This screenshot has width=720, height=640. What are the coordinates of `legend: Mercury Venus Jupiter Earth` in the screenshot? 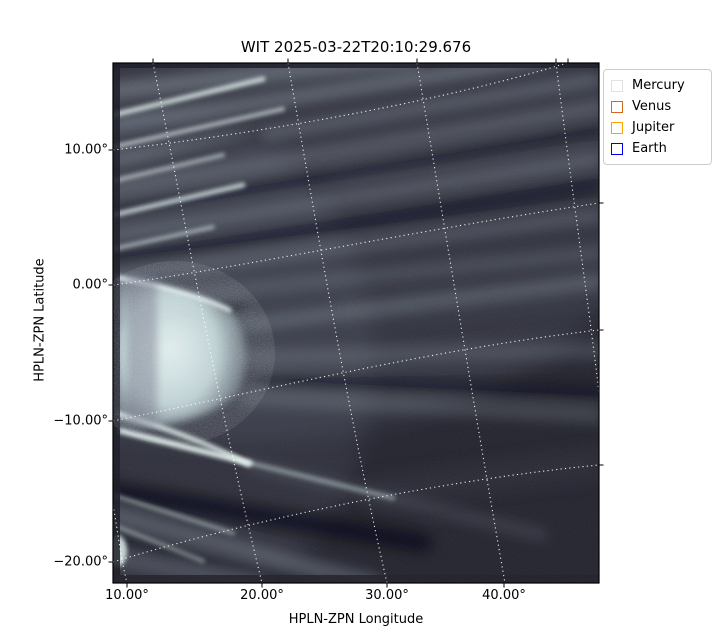 It's located at (657, 117).